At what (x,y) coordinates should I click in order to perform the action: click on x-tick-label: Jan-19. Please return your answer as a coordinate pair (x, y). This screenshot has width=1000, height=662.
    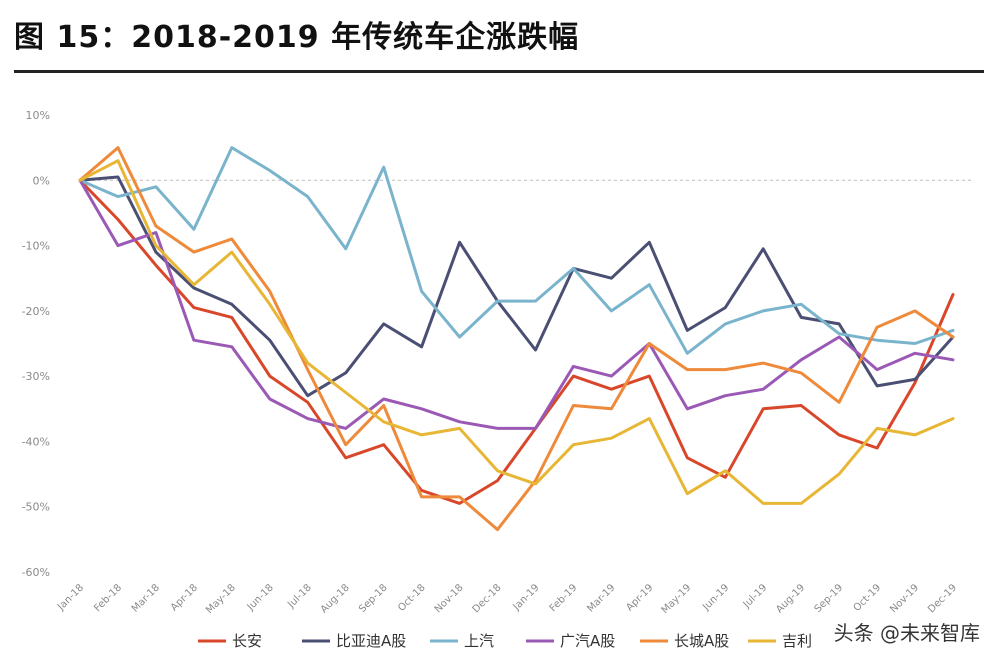
    Looking at the image, I should click on (526, 597).